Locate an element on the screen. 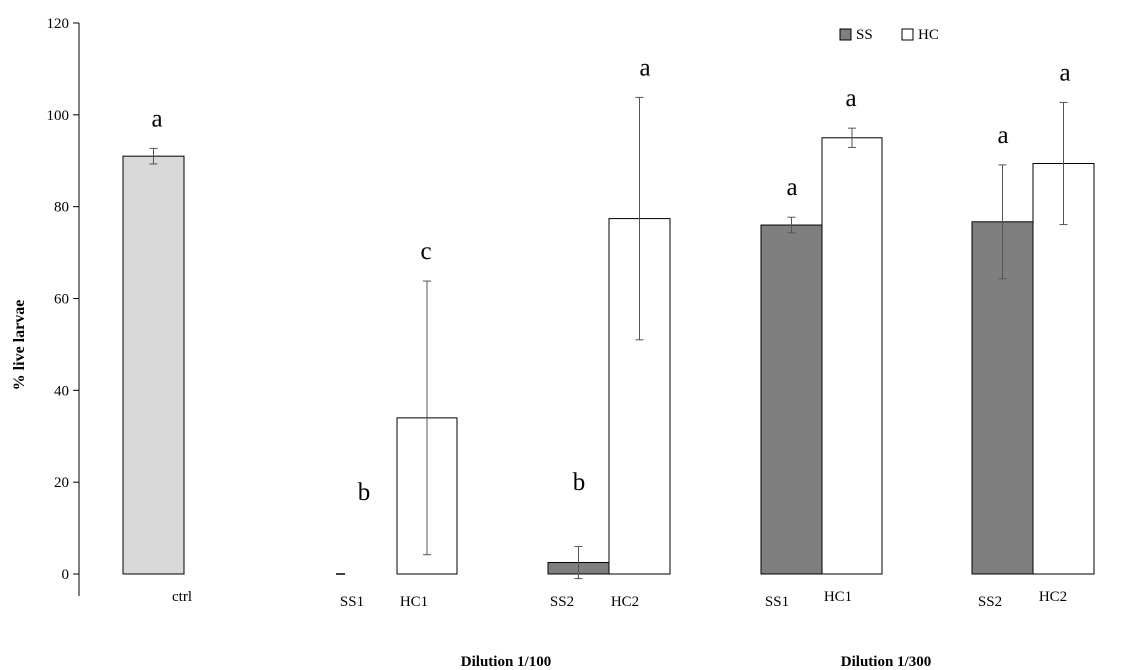 The image size is (1133, 670). legend-label-hc: HC is located at coordinates (928, 35).